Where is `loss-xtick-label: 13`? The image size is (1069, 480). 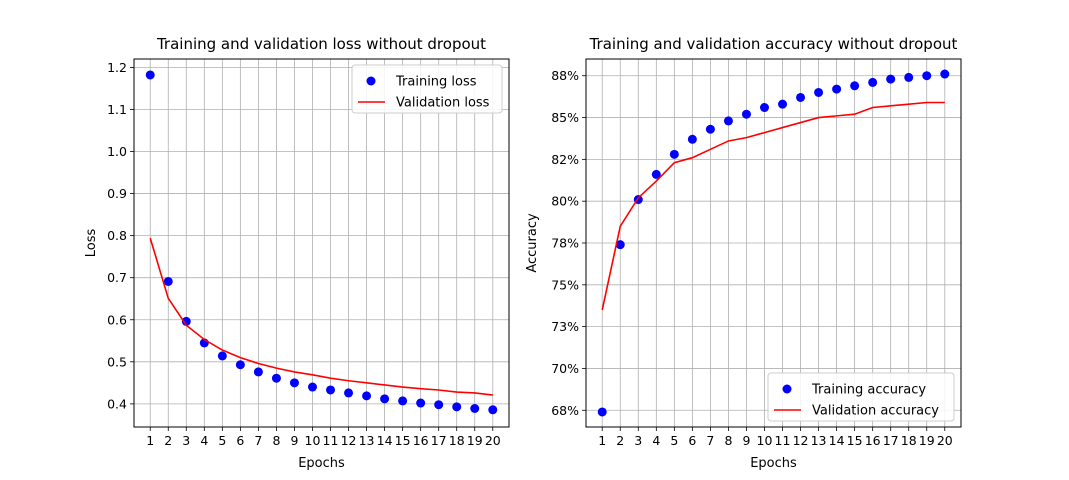
loss-xtick-label: 13 is located at coordinates (367, 440).